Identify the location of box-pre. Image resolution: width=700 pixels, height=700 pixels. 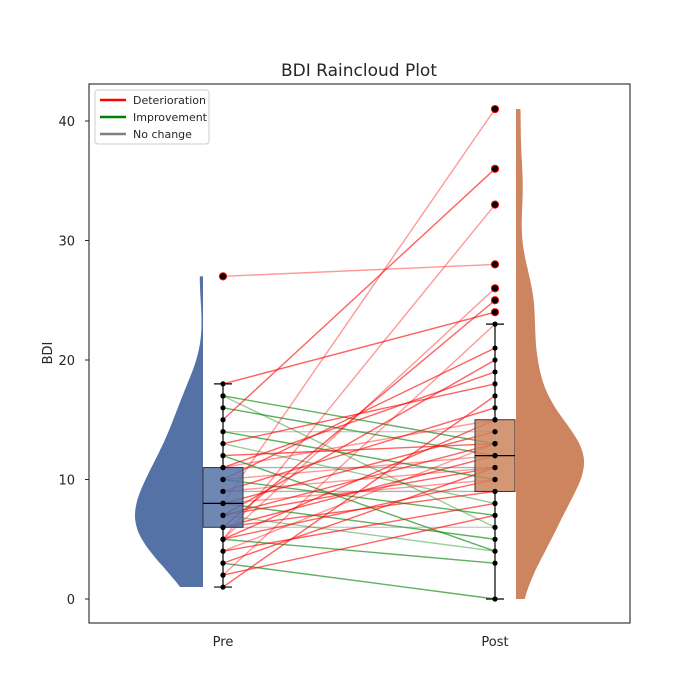
(223, 485).